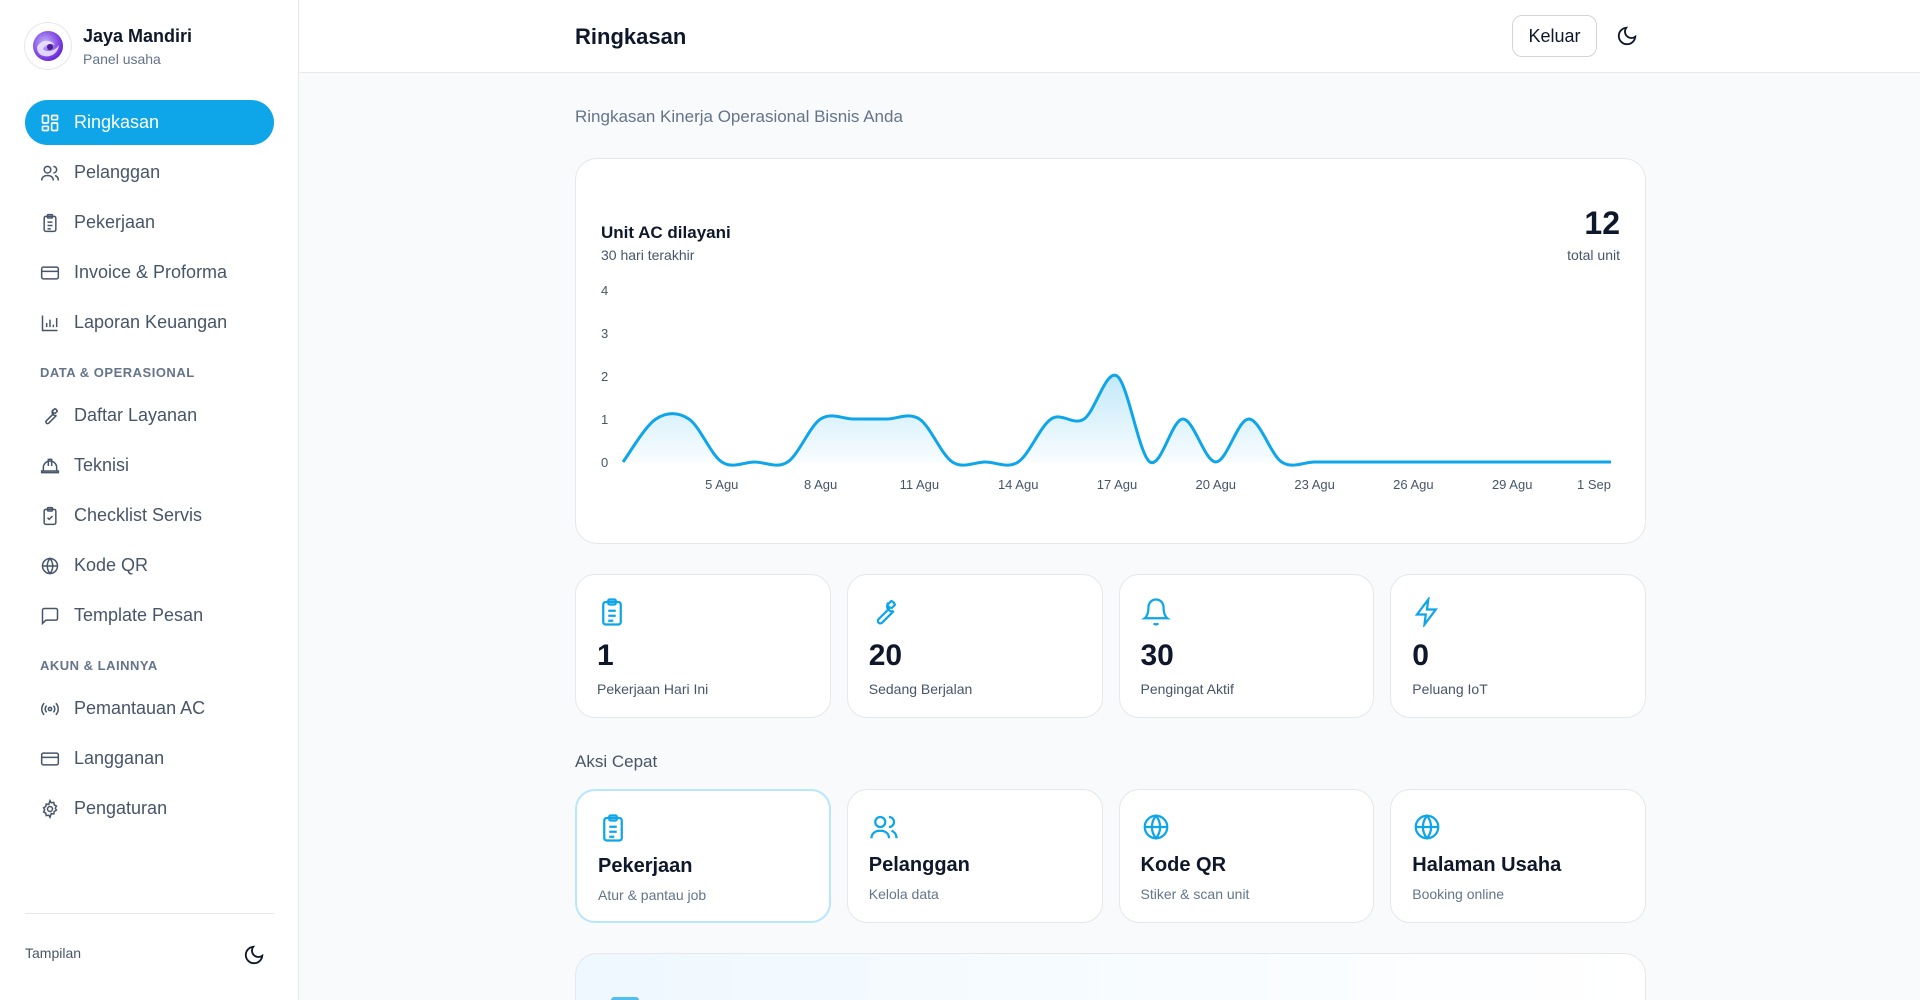 This screenshot has height=1000, width=1920. What do you see at coordinates (985, 462) in the screenshot?
I see `data-point: 13 Agu: 0` at bounding box center [985, 462].